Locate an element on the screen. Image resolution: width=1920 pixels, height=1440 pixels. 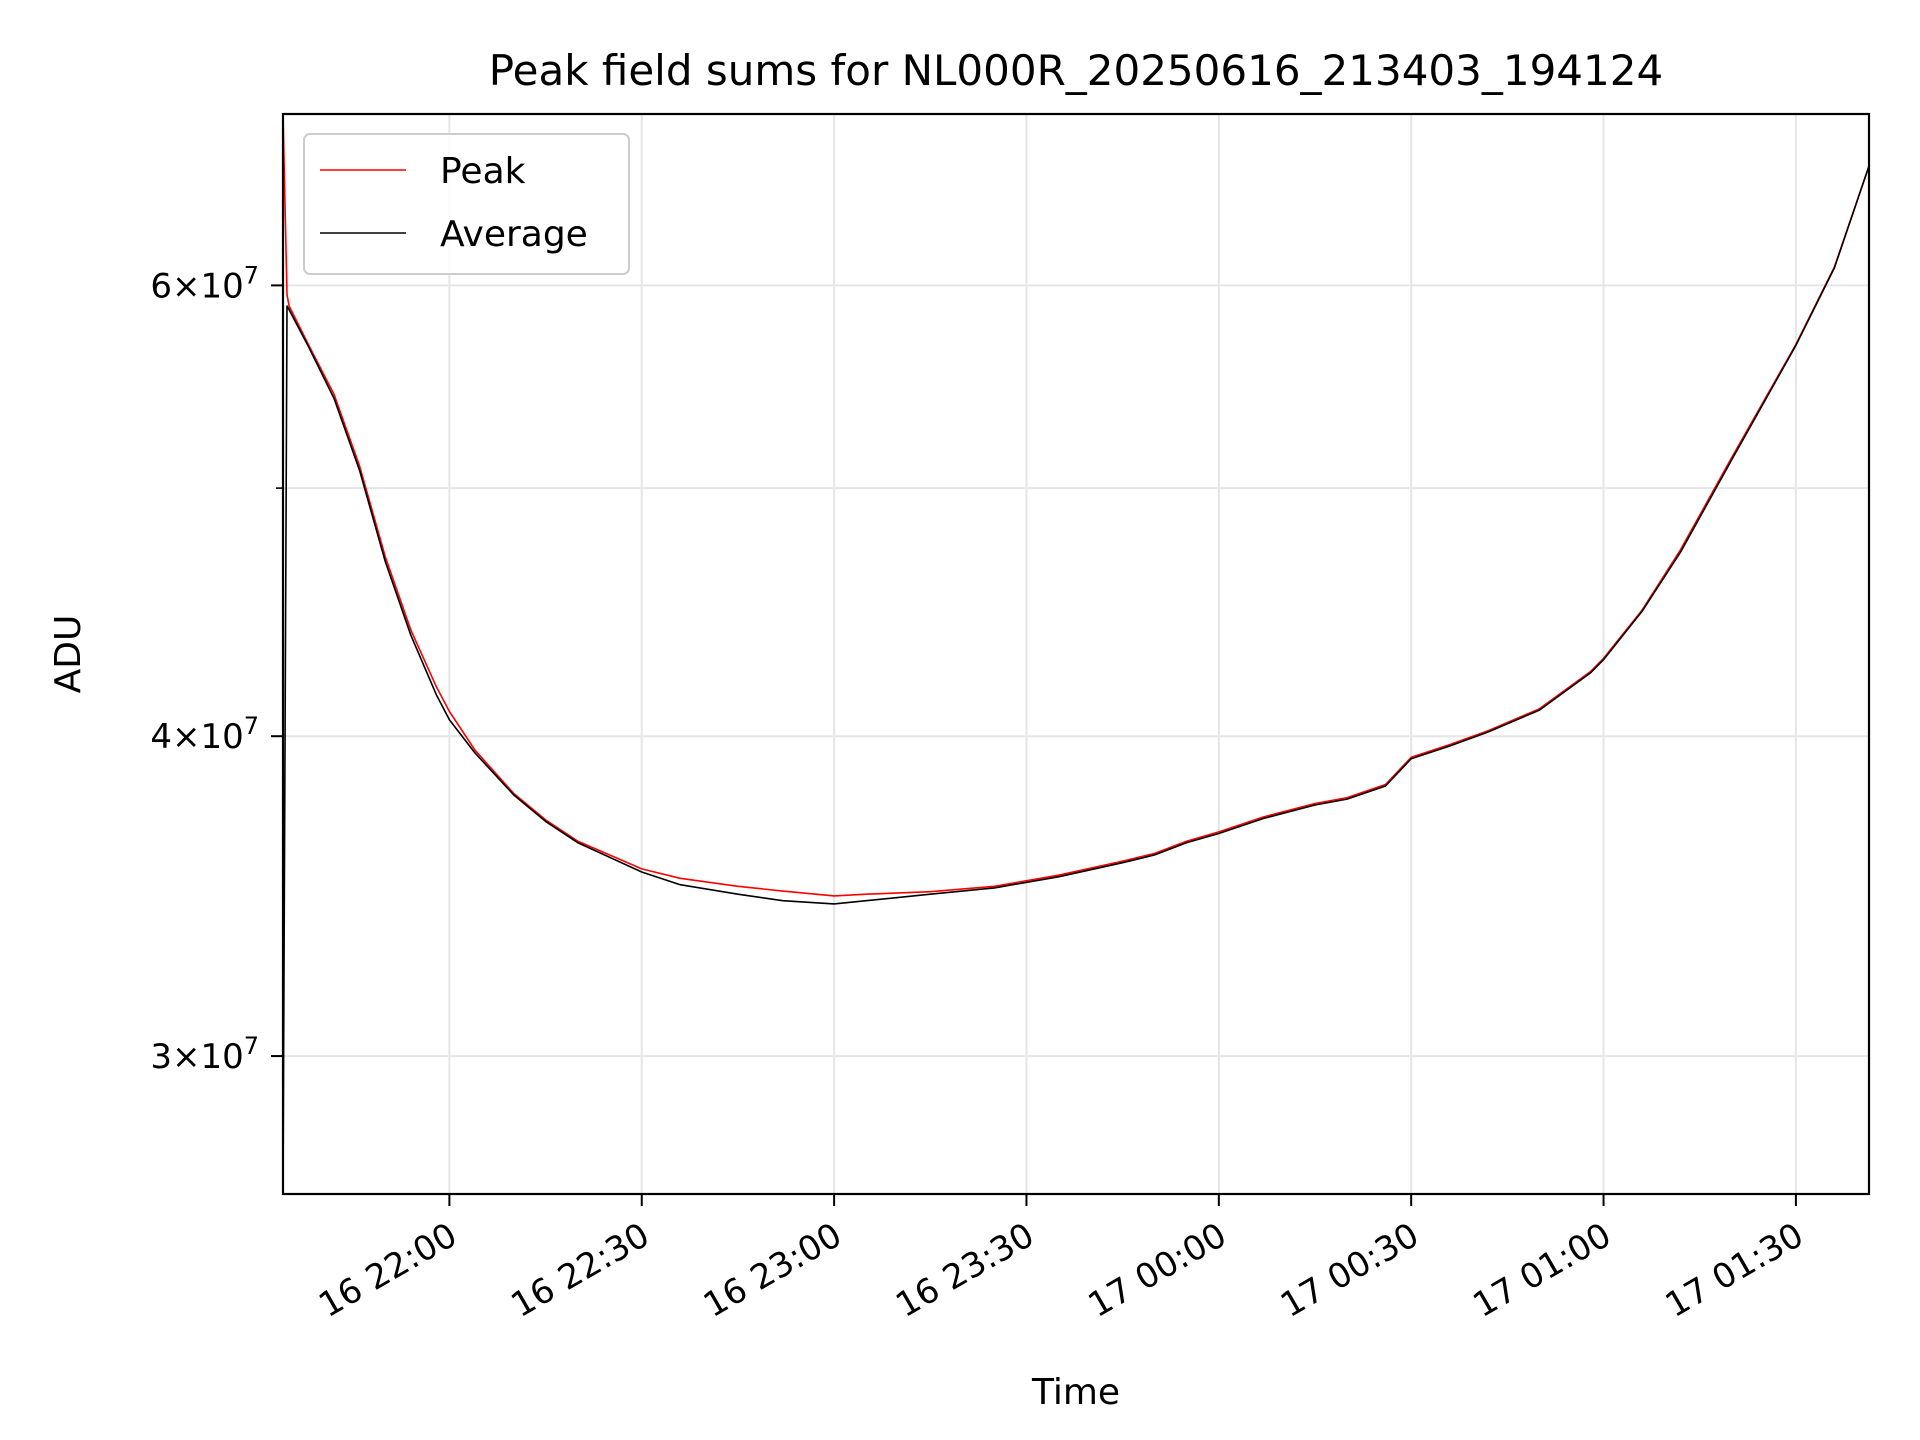
x-axis-label: Time is located at coordinates (1075, 1392).